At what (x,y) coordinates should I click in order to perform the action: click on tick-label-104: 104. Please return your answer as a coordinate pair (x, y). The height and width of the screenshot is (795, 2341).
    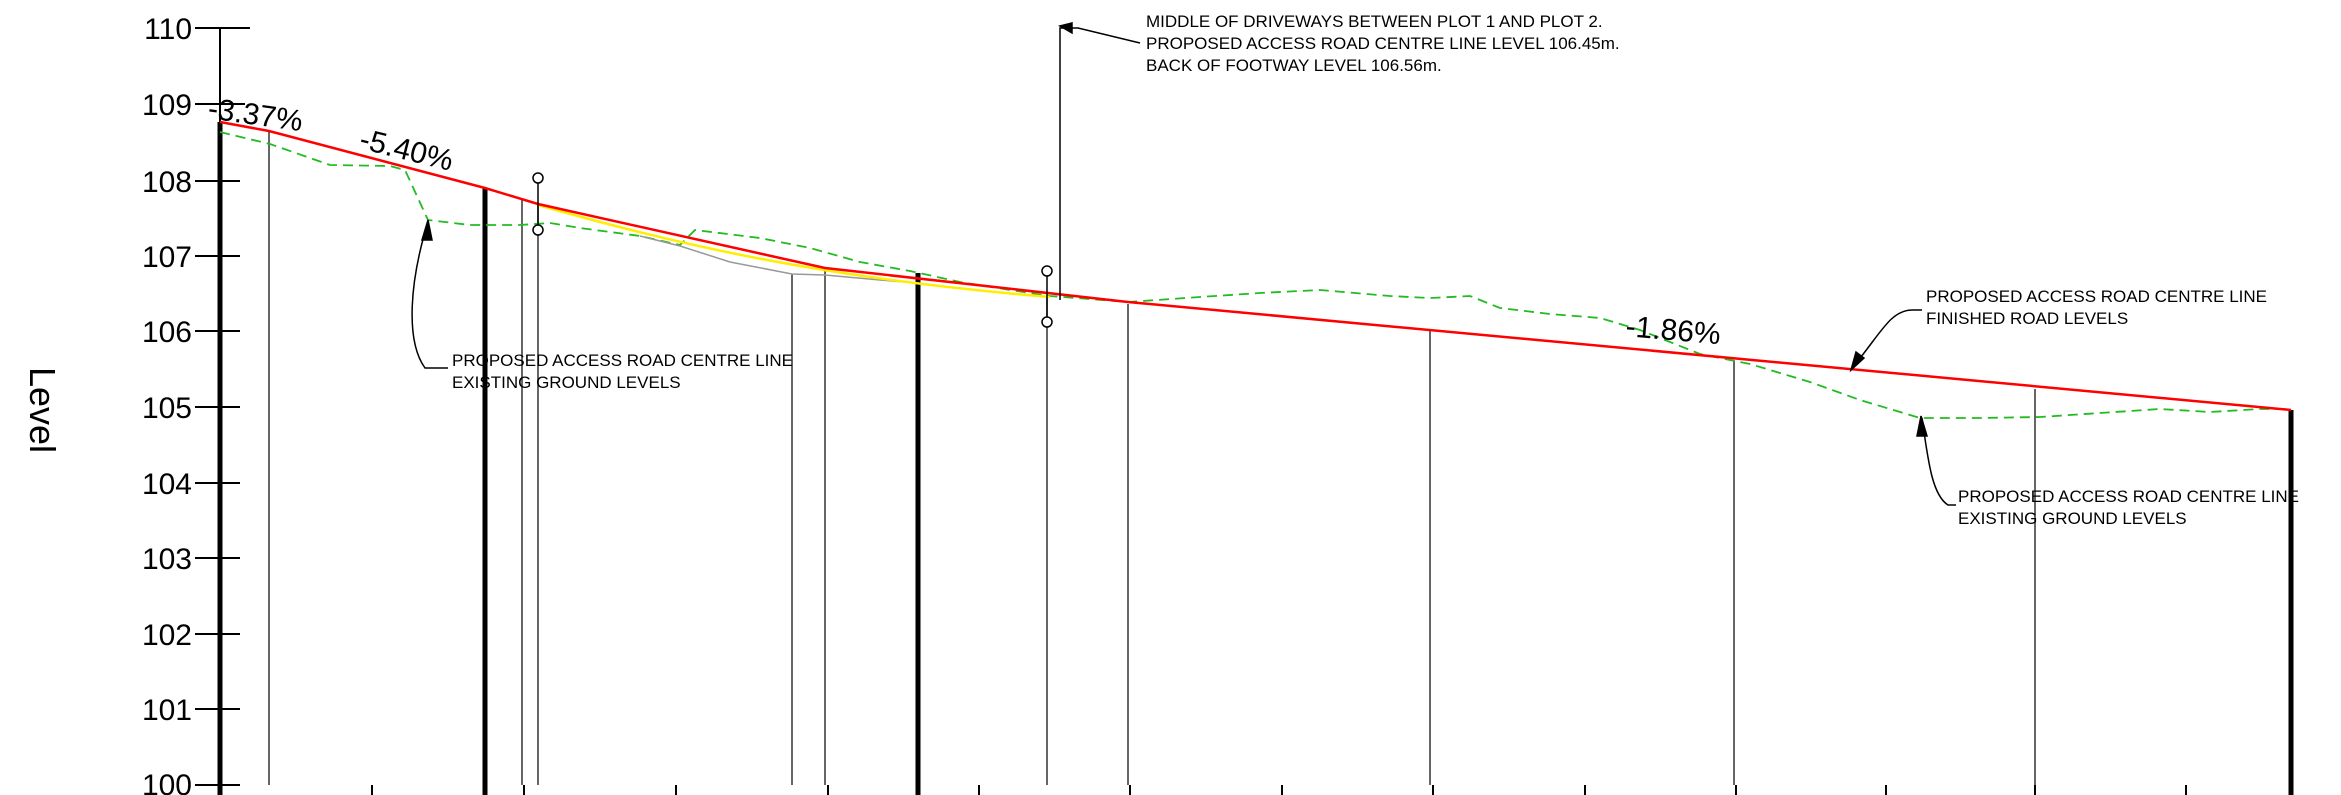
    Looking at the image, I should click on (167, 484).